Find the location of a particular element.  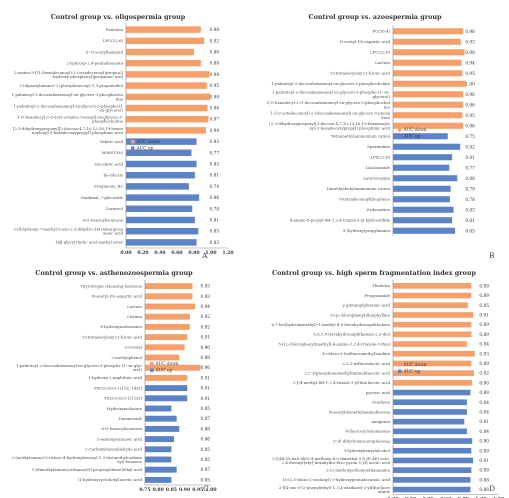

value-label: 0.94 is located at coordinates (215, 131).